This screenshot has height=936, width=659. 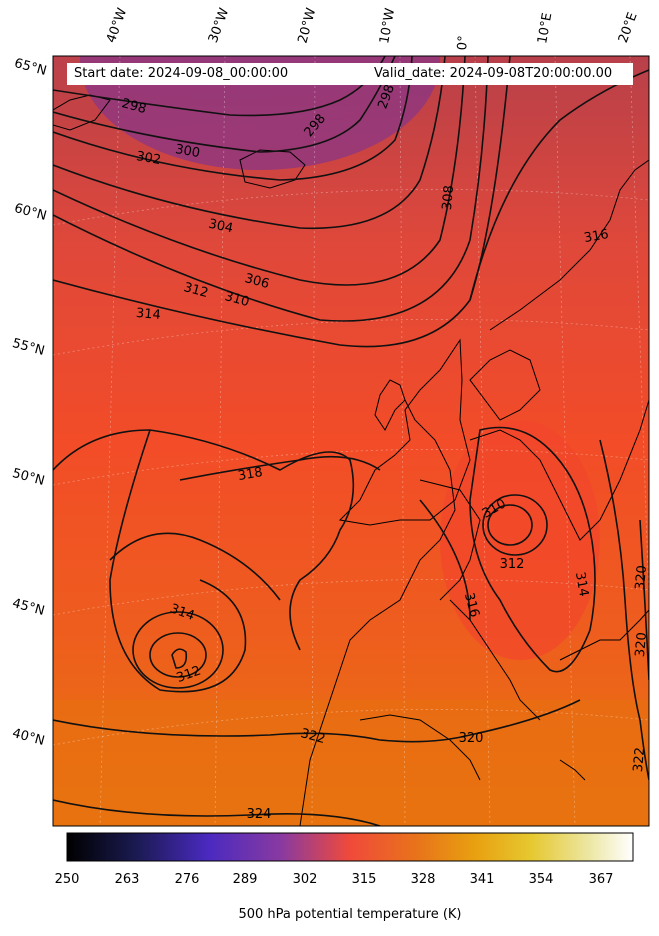 What do you see at coordinates (423, 879) in the screenshot?
I see `colorbar-tick: 328` at bounding box center [423, 879].